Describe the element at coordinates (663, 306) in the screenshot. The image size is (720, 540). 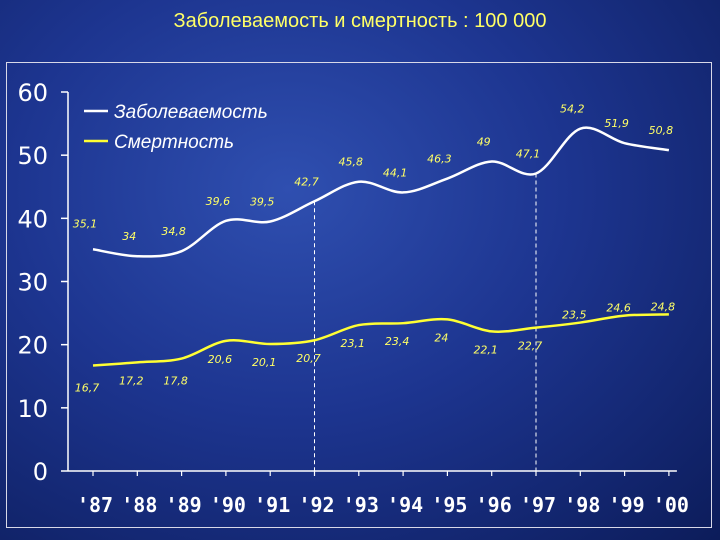
I see `data-label: 24,8` at that location.